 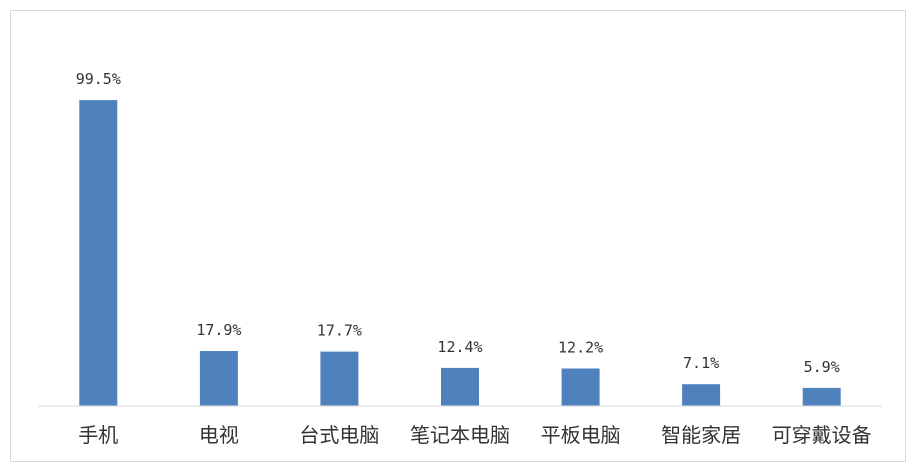 What do you see at coordinates (701, 363) in the screenshot?
I see `data-label-6: 7.1%` at bounding box center [701, 363].